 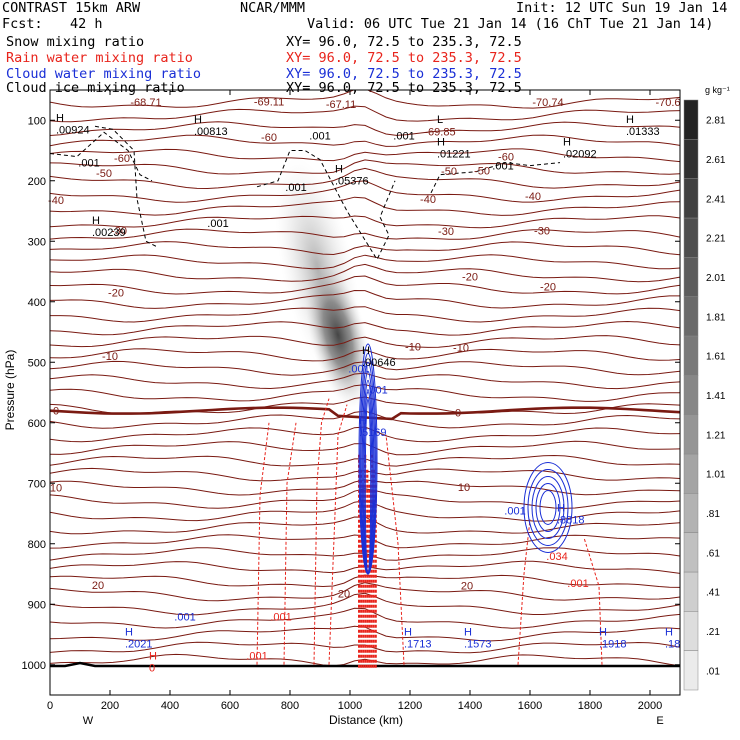 I want to click on temp-label-1: -69.11, so click(x=269, y=102).